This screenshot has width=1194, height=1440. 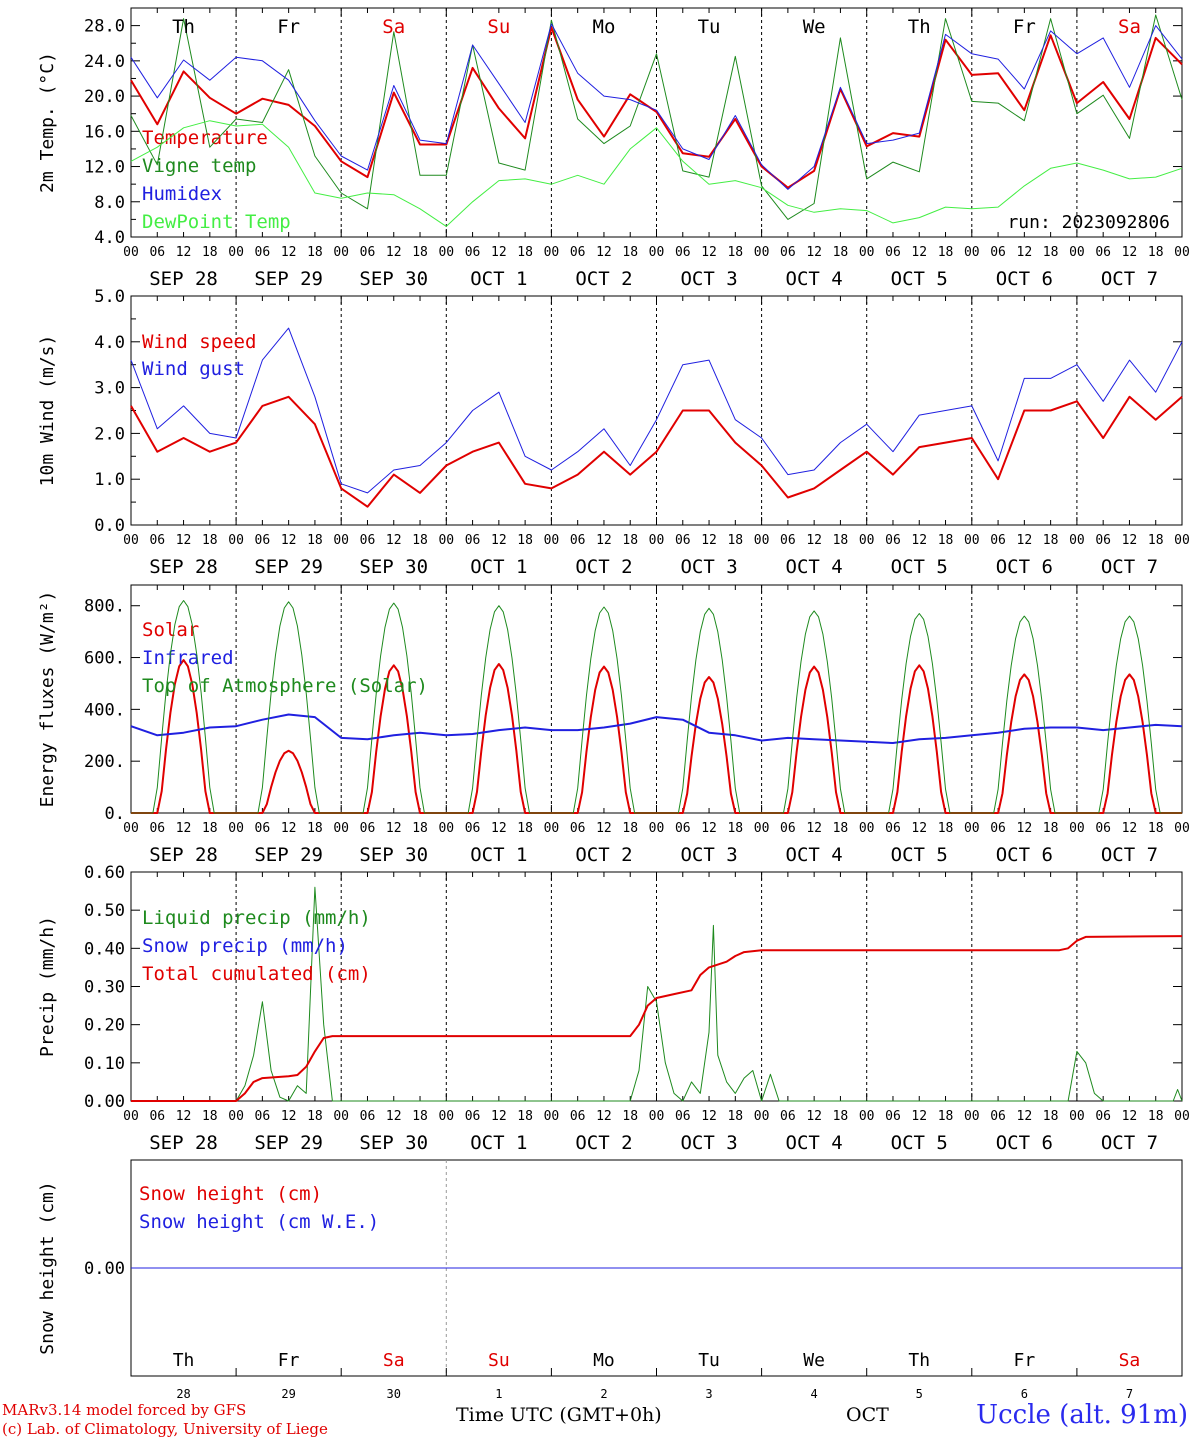 I want to click on y-tick-label: 3.0, so click(x=109, y=389).